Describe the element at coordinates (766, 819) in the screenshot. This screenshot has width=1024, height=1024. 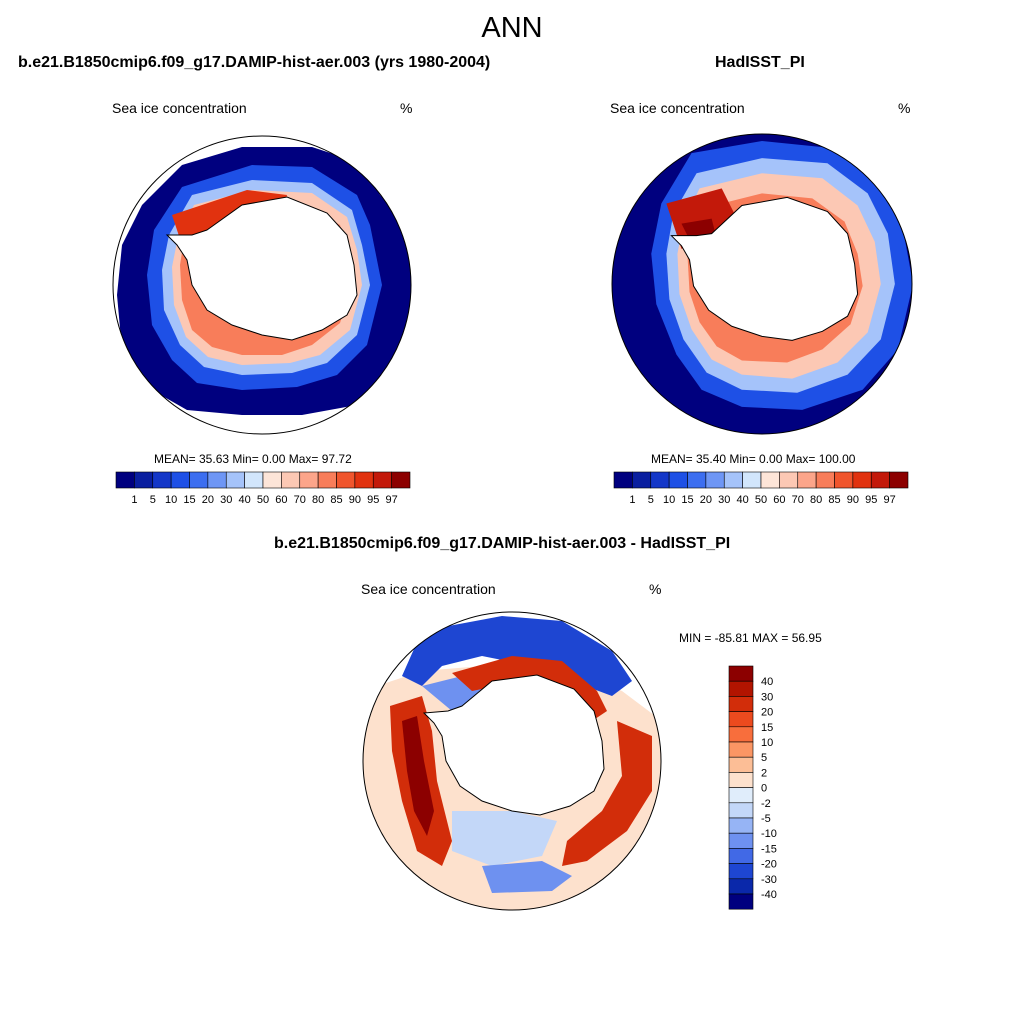
I see `panel3-colorbar-tick-label: -5` at that location.